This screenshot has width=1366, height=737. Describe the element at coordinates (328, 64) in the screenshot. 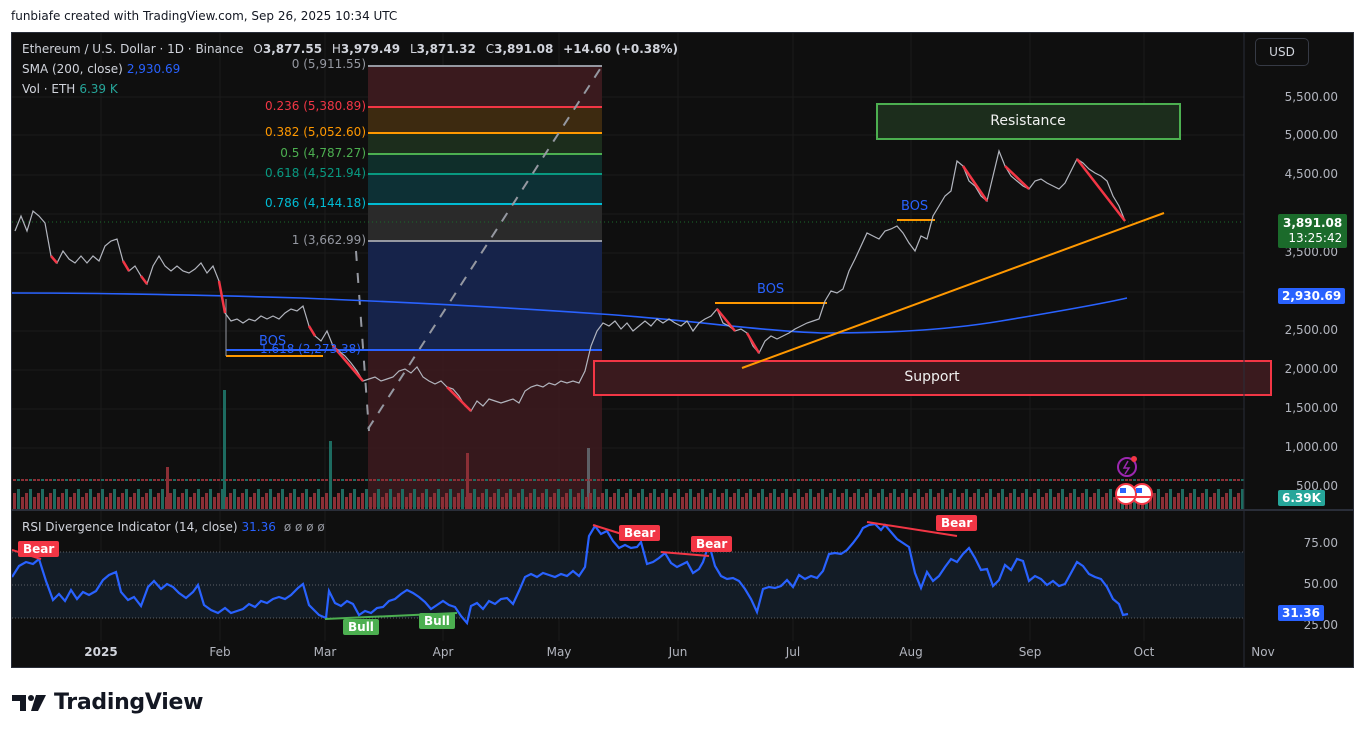

I see `fib-level-0: 0 (5,911.55)` at that location.